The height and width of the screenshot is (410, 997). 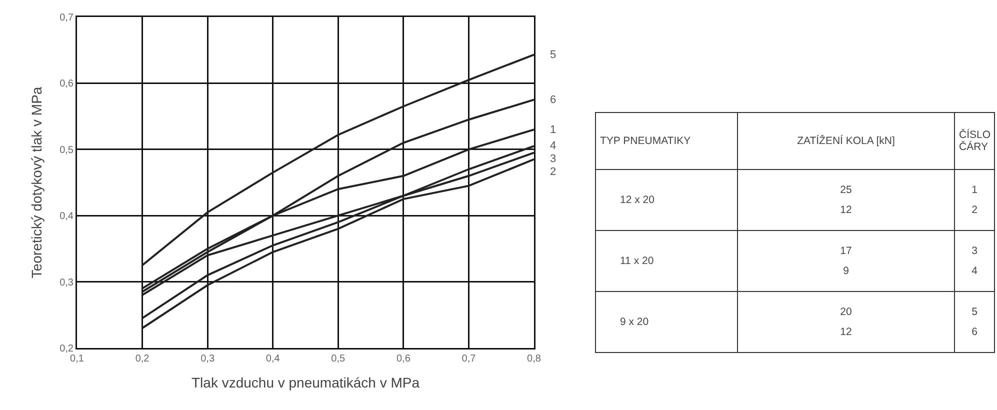 What do you see at coordinates (207, 359) in the screenshot?
I see `x-tick-label: 0,3` at bounding box center [207, 359].